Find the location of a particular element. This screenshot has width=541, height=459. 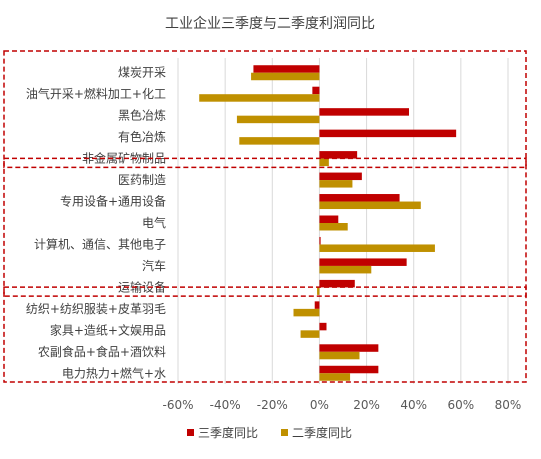

legend: 三季度同比 二季度同比 is located at coordinates (269, 432).